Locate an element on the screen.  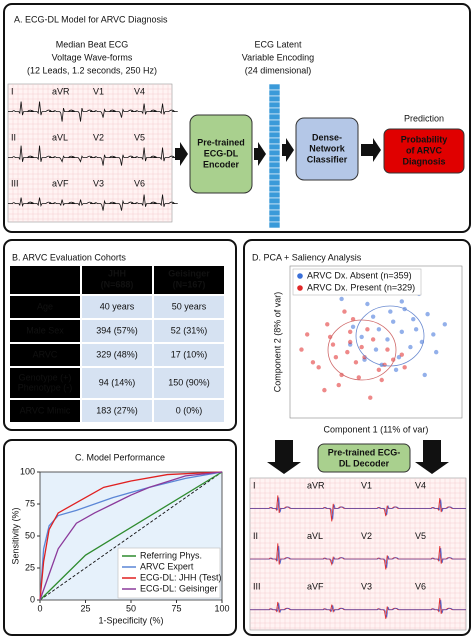
y-tick-label: 0 is located at coordinates (32, 599).